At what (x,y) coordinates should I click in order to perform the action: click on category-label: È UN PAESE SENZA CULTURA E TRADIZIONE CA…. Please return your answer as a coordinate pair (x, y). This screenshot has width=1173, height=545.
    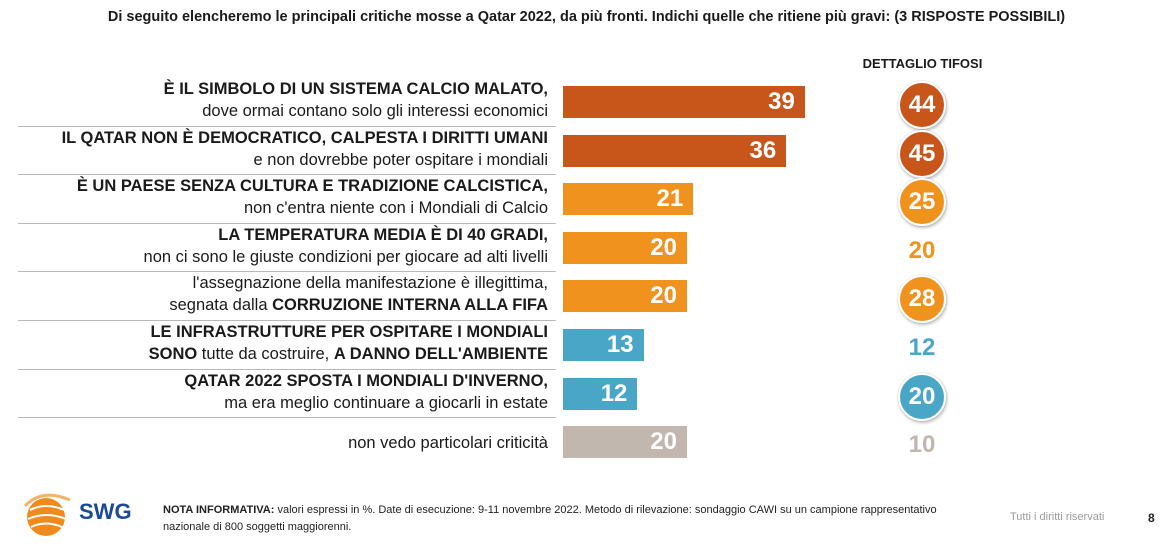
    Looking at the image, I should click on (312, 197).